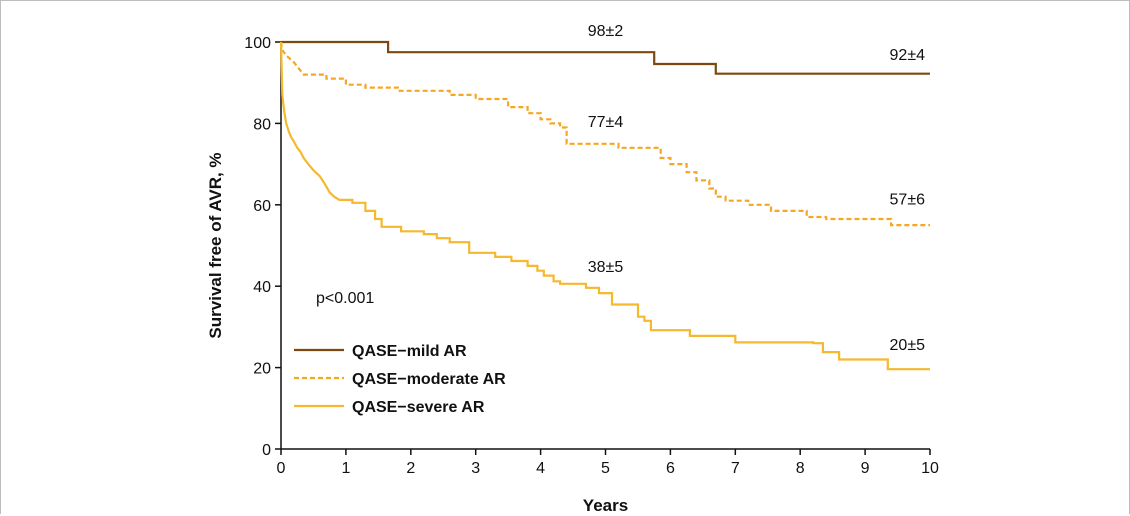  I want to click on x-tick-label: 9, so click(865, 468).